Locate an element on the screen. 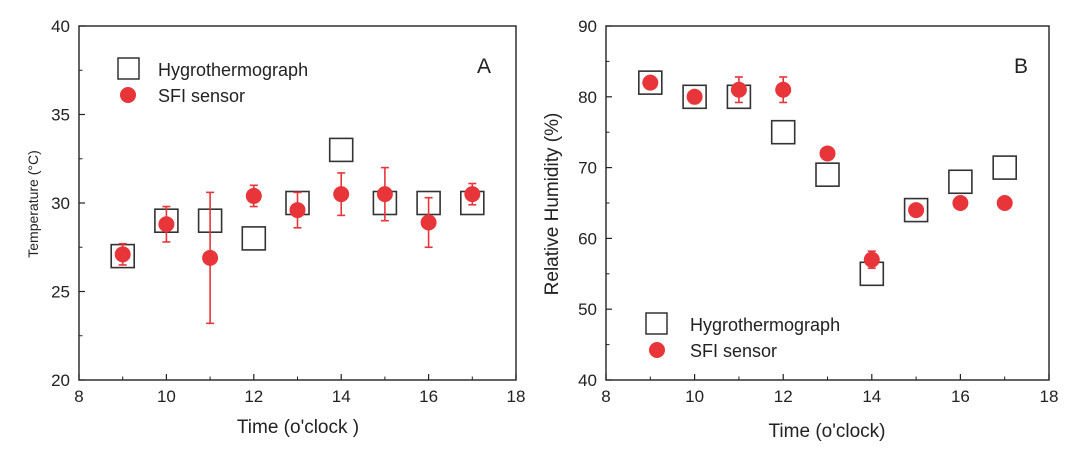 The height and width of the screenshot is (462, 1080). panel-a-x-tick-label: 10 is located at coordinates (166, 396).